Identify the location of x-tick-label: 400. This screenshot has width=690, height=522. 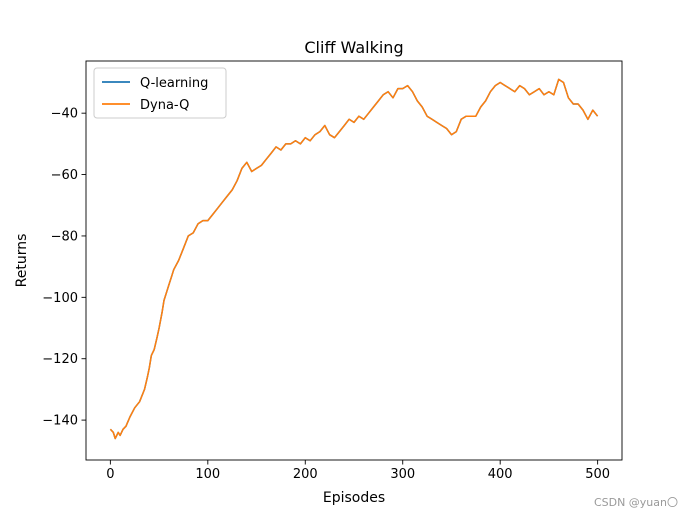
(500, 474).